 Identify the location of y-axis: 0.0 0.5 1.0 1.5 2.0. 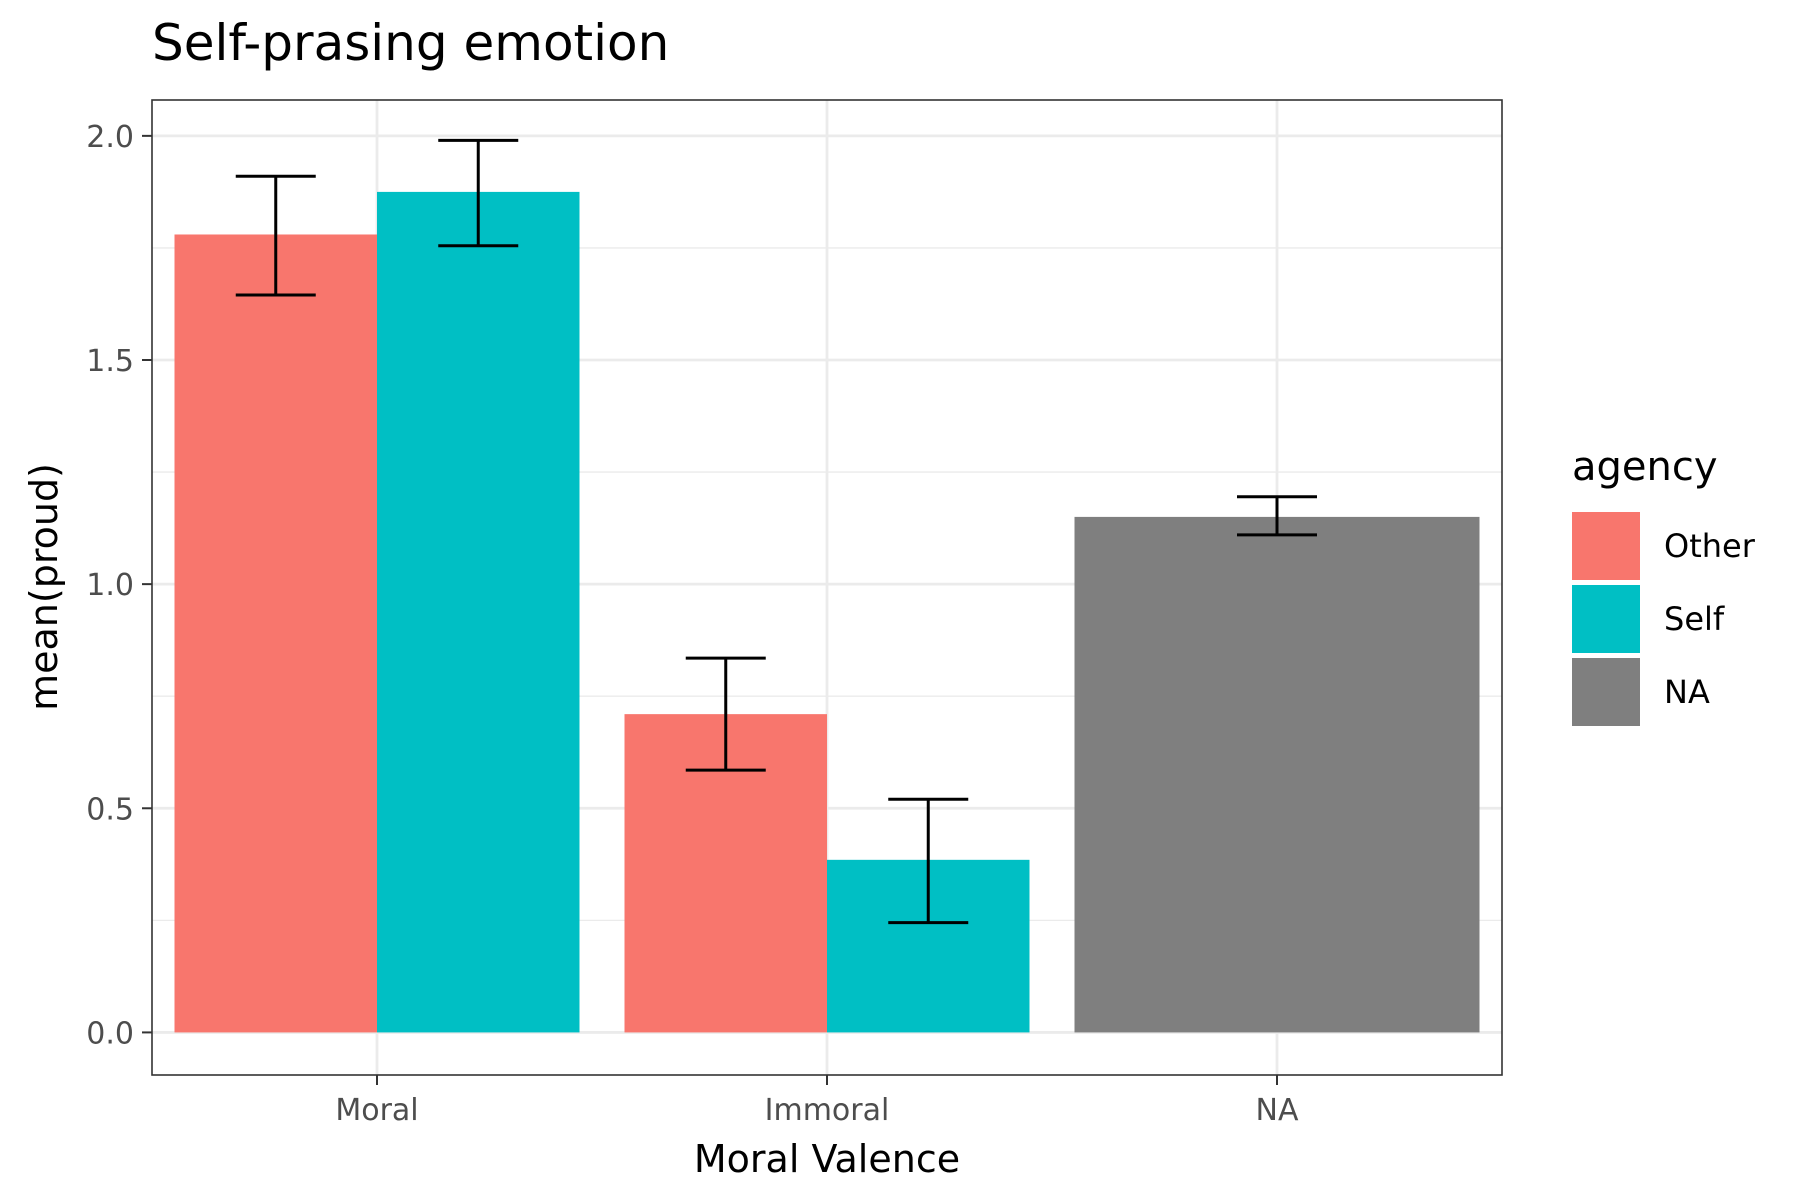
(119, 585).